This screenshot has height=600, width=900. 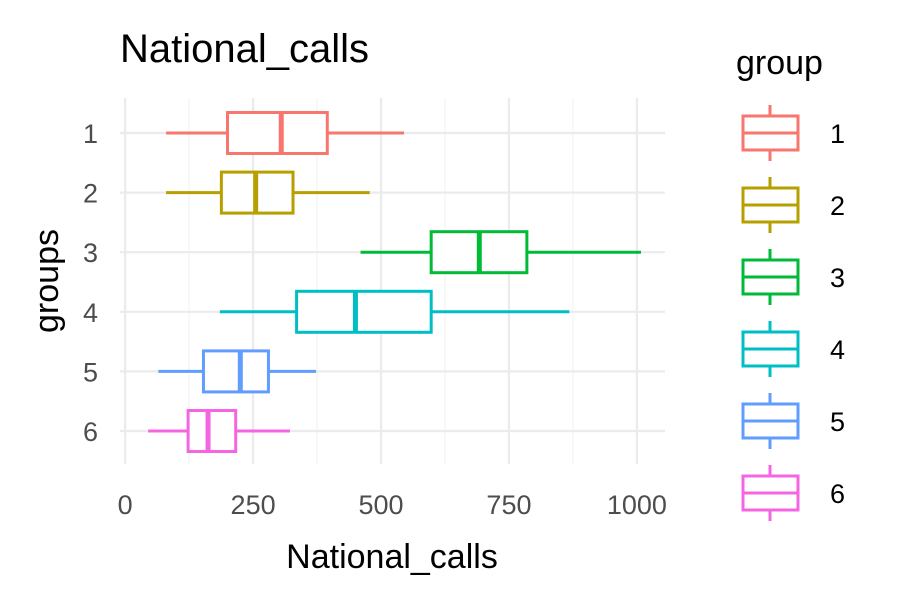 I want to click on legend-label: 1, so click(x=837, y=134).